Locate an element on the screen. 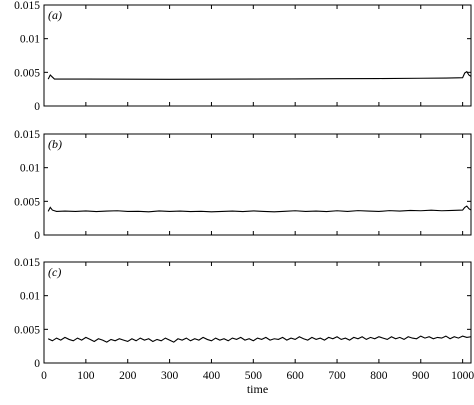 The width and height of the screenshot is (474, 405). panel-label: (a) is located at coordinates (55, 15).